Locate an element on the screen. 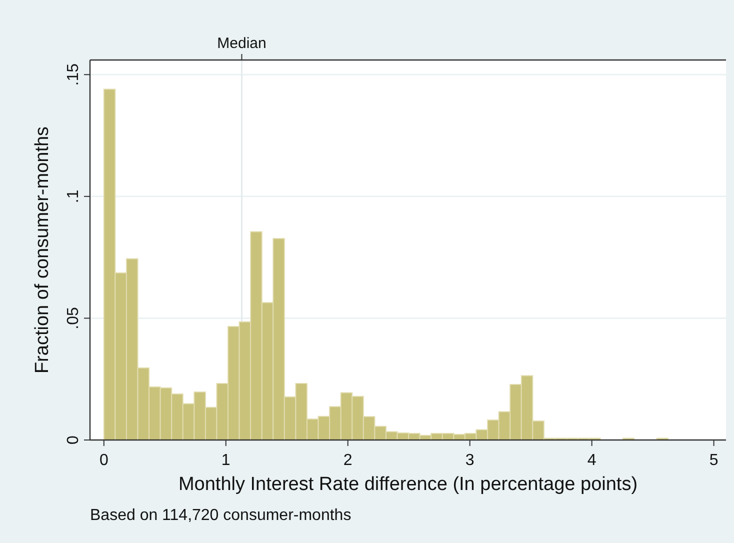 This screenshot has height=543, width=734. x-tick-label: 0 is located at coordinates (103, 460).